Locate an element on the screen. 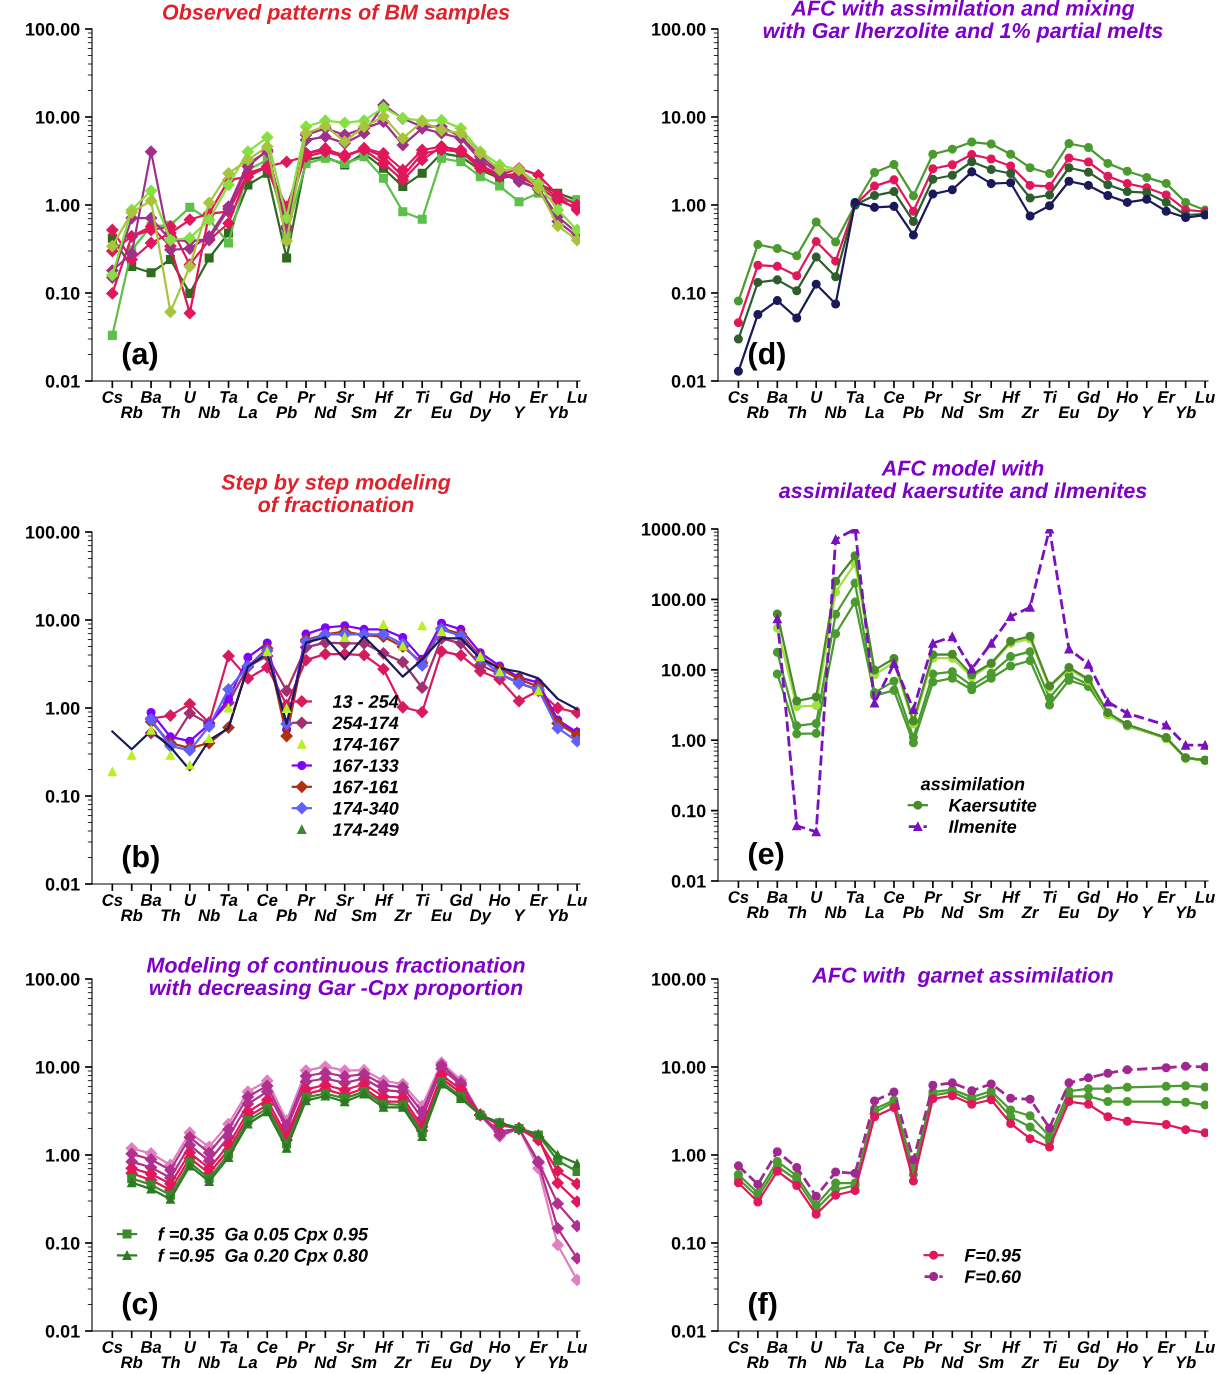  y-tick-label: 0.01 is located at coordinates (688, 881).